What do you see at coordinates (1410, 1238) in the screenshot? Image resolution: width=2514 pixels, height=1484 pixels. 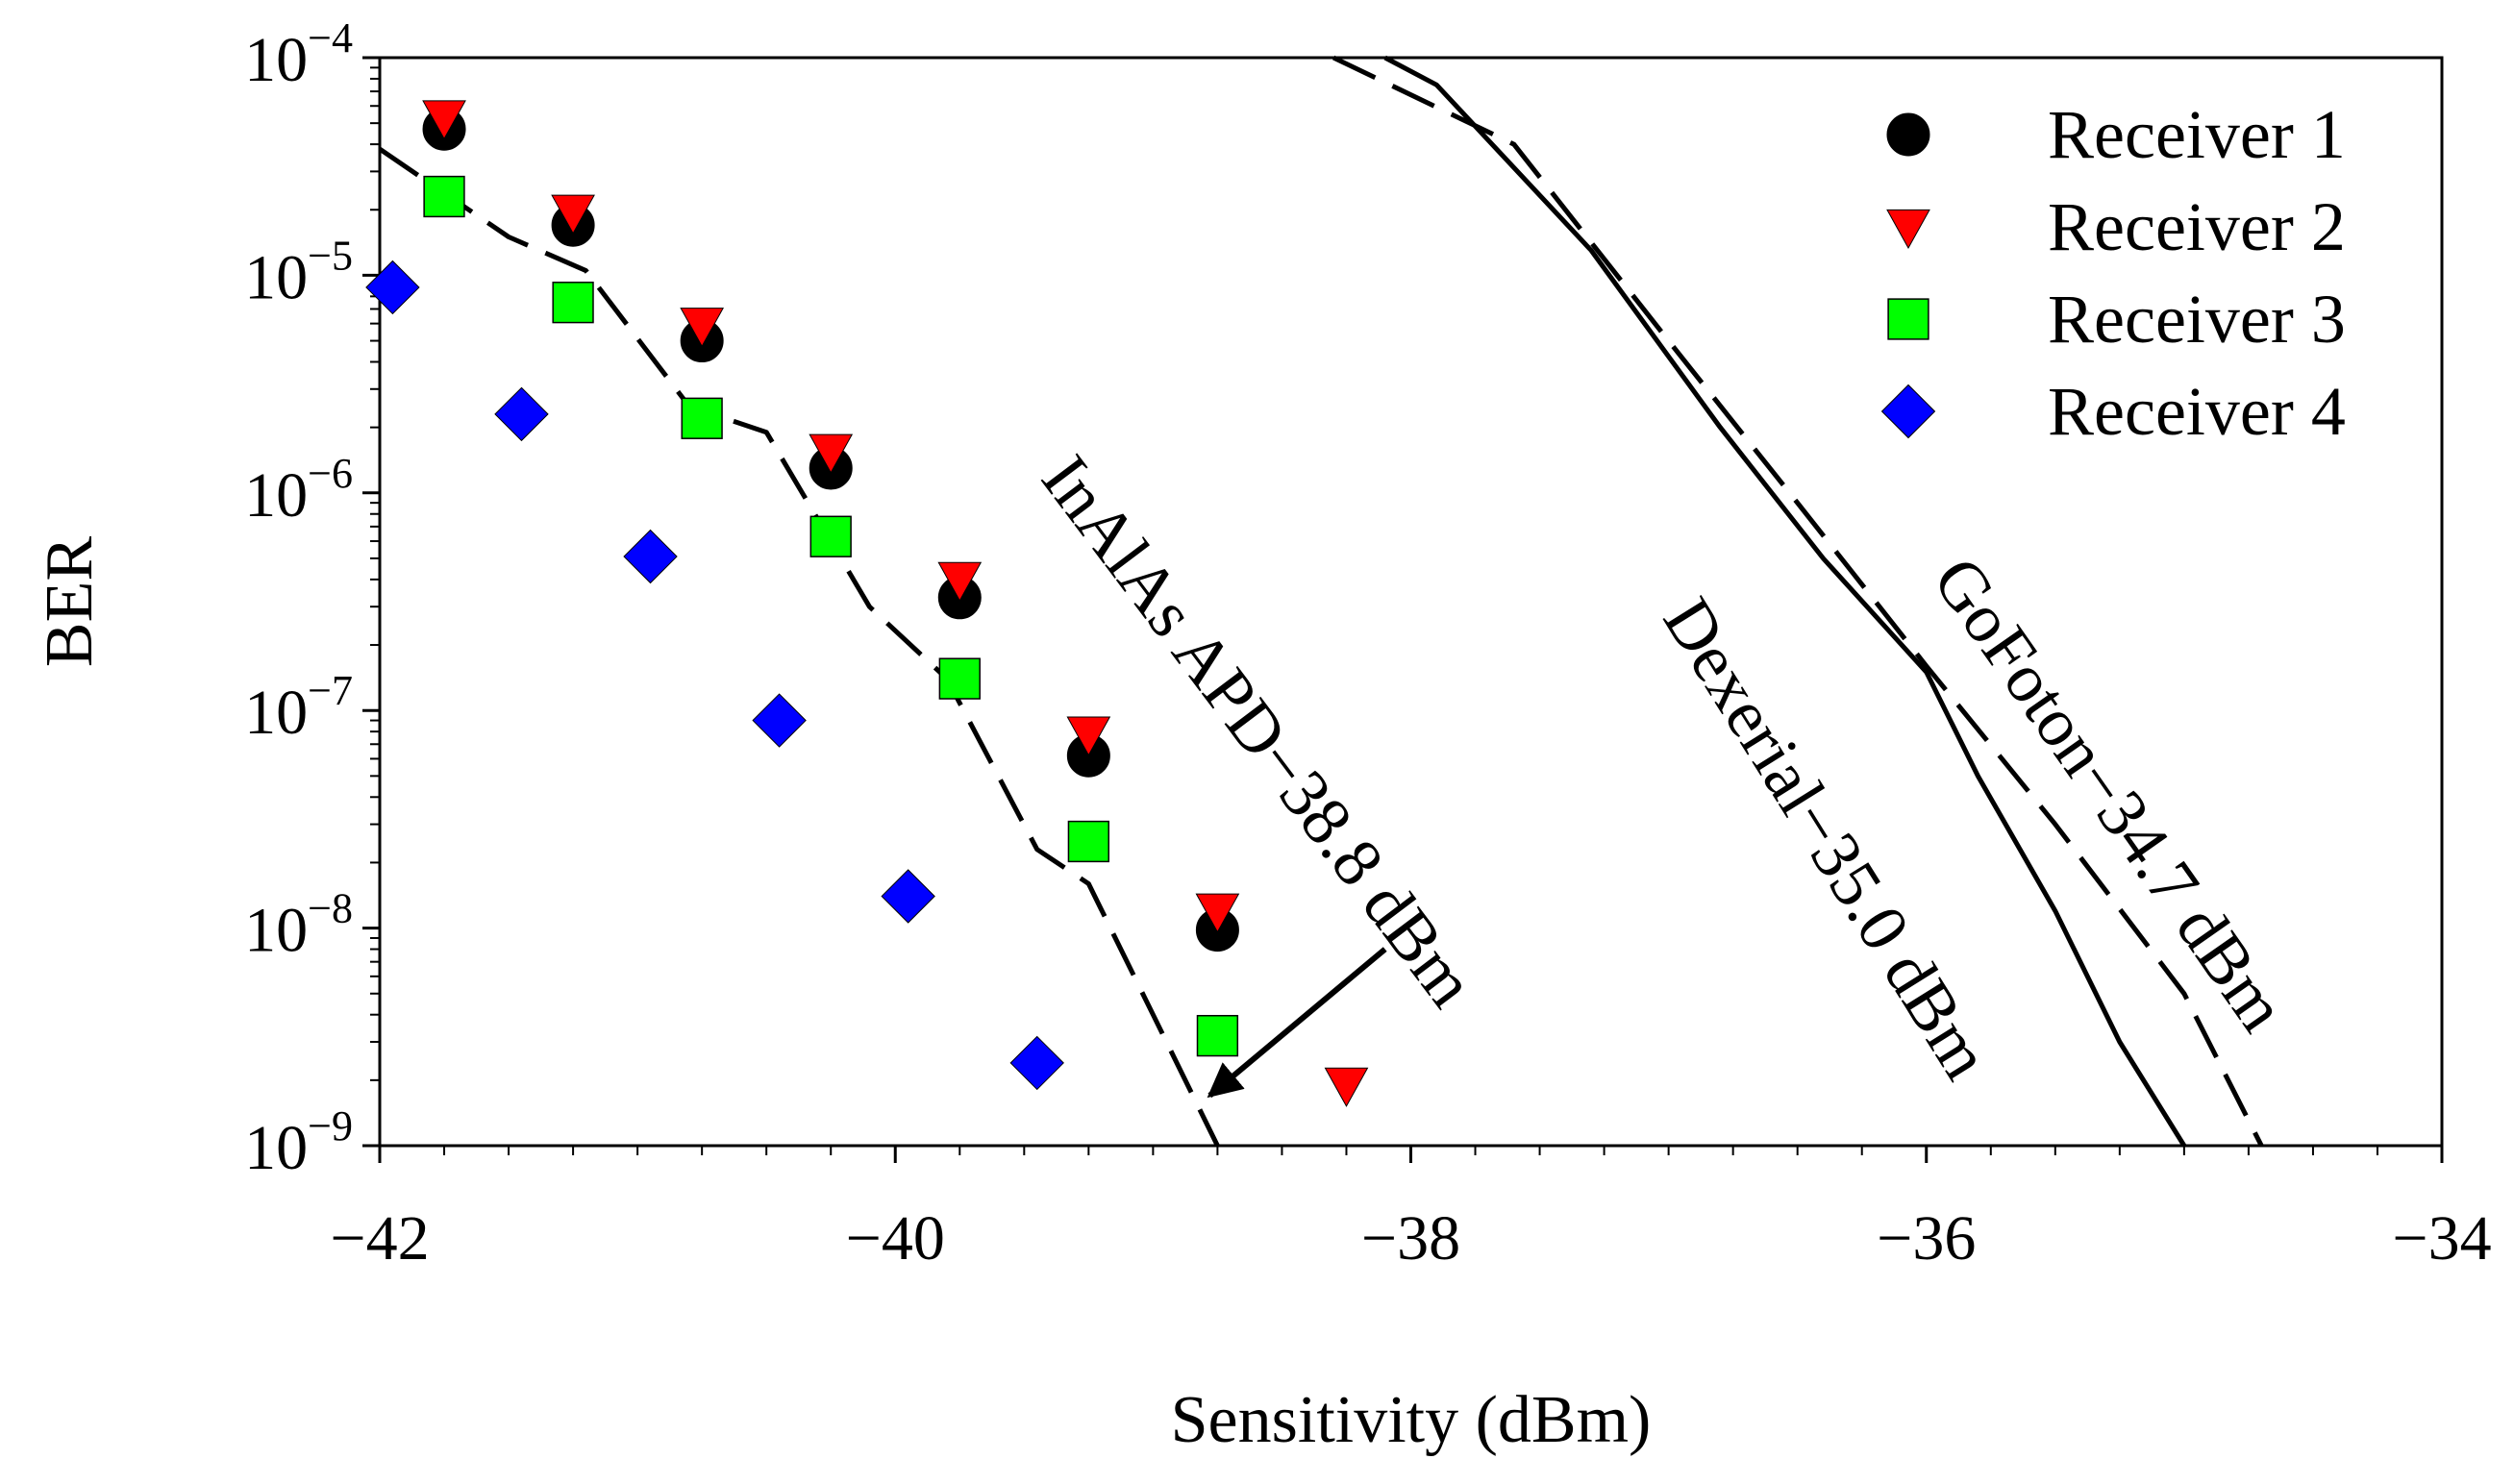 I see `x-tick-label: −38` at bounding box center [1410, 1238].